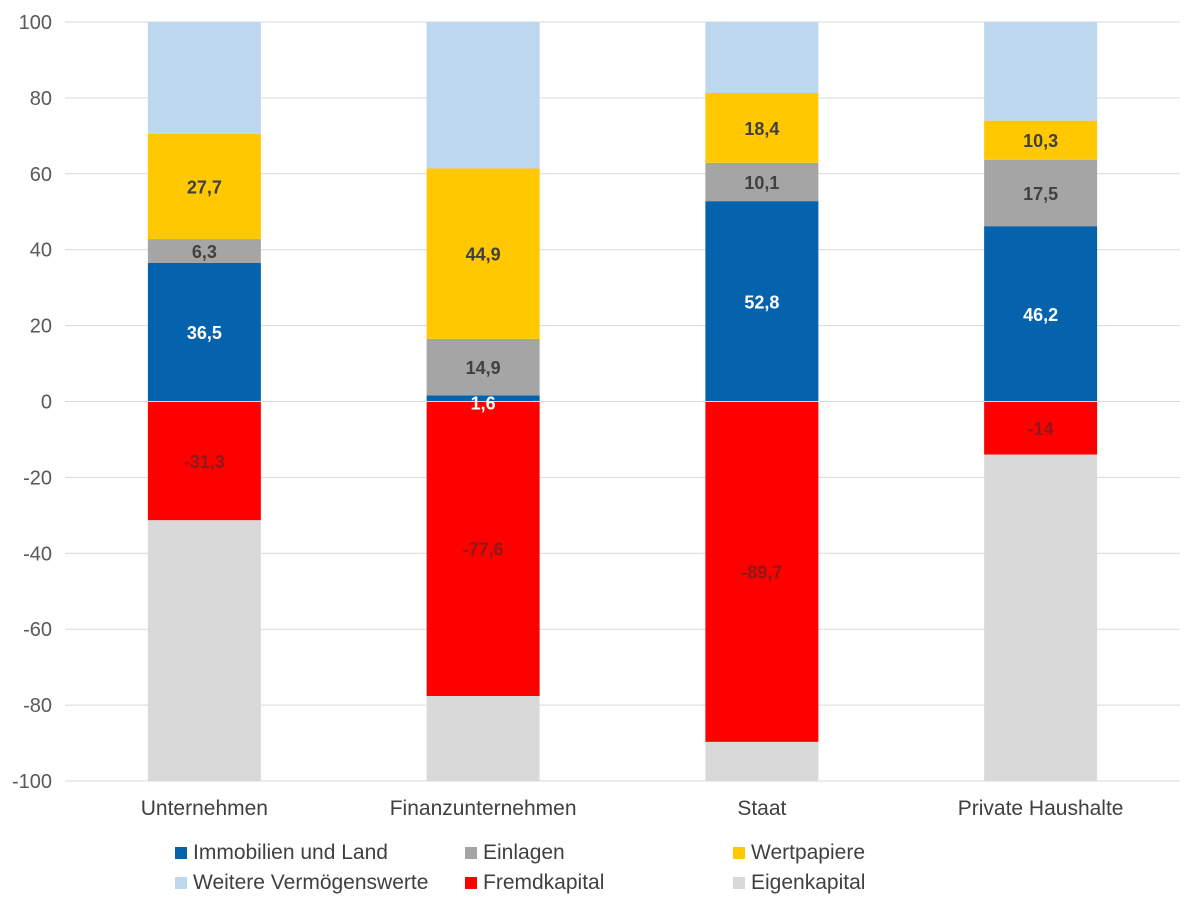 This screenshot has width=1184, height=898. I want to click on legend-label: Einlagen, so click(524, 852).